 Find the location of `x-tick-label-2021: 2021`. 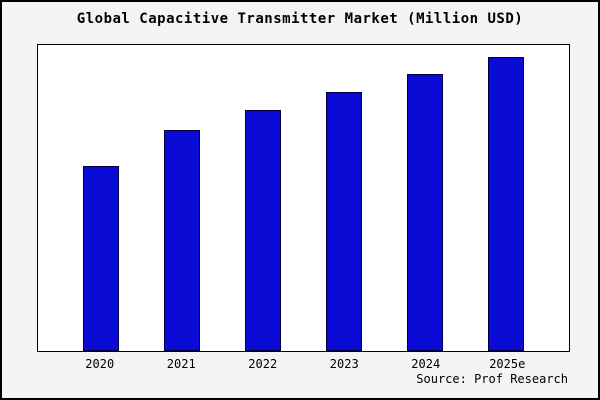

x-tick-label-2021: 2021 is located at coordinates (181, 364).